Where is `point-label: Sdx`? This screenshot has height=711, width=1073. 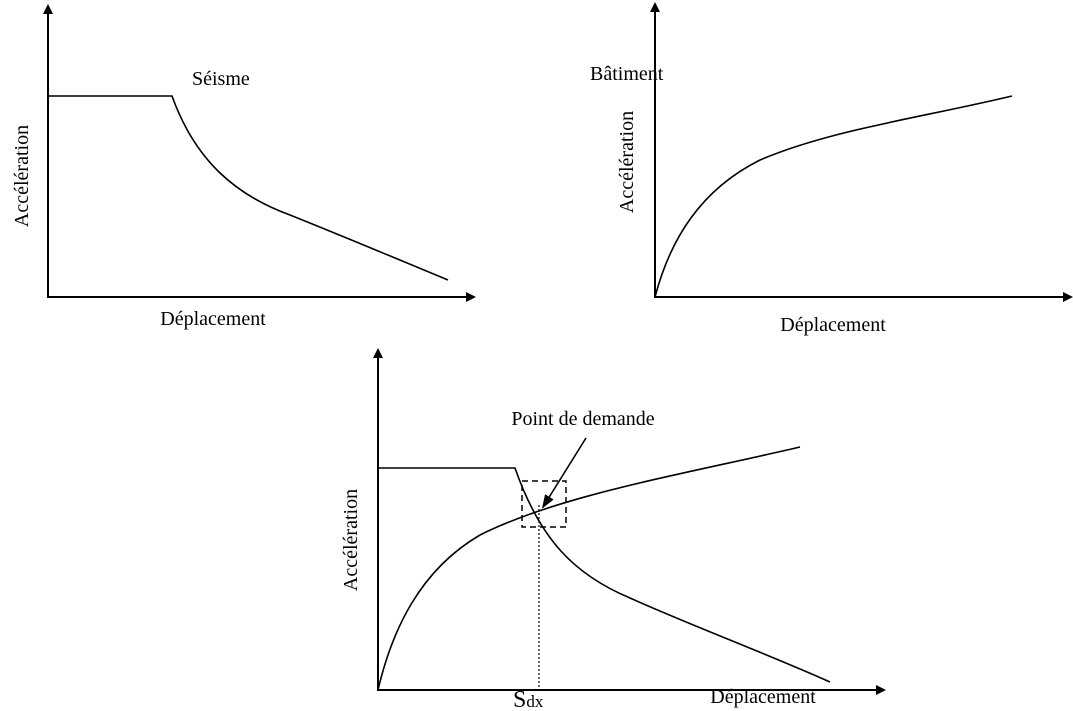
point-label: Sdx is located at coordinates (528, 699).